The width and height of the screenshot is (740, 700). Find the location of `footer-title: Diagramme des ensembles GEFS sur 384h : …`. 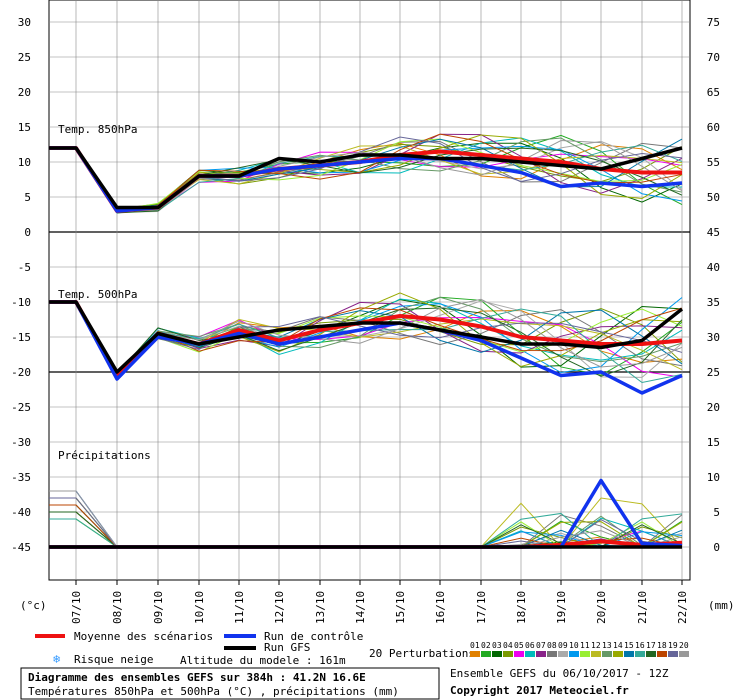

footer-title: Diagramme des ensembles GEFS sur 384h : … is located at coordinates (197, 677).